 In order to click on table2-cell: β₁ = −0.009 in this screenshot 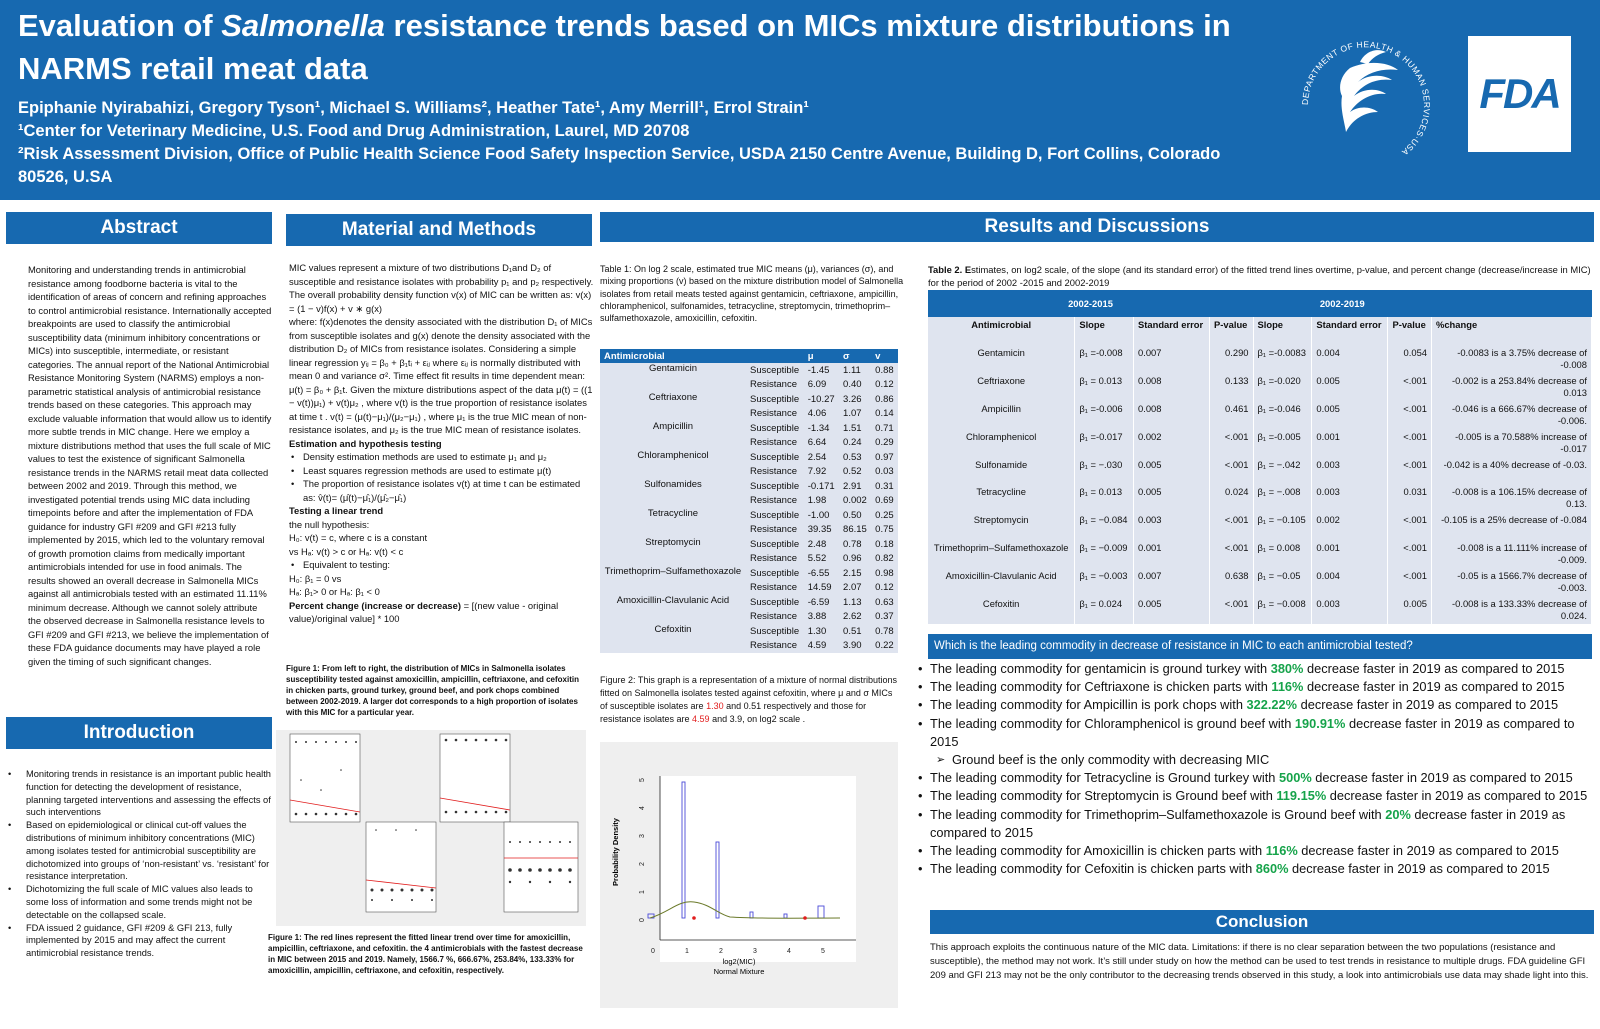, I will do `click(1104, 553)`.